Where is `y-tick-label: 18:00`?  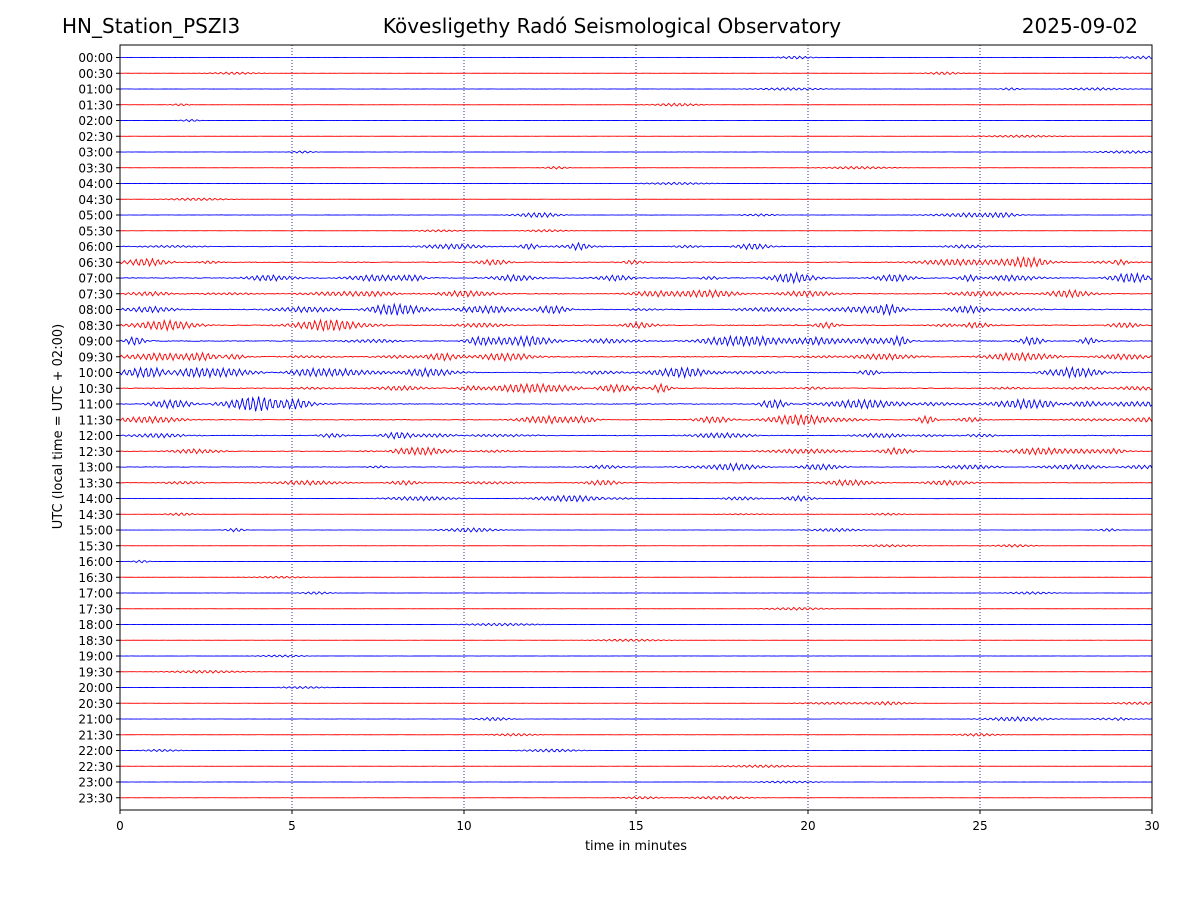 y-tick-label: 18:00 is located at coordinates (95, 625).